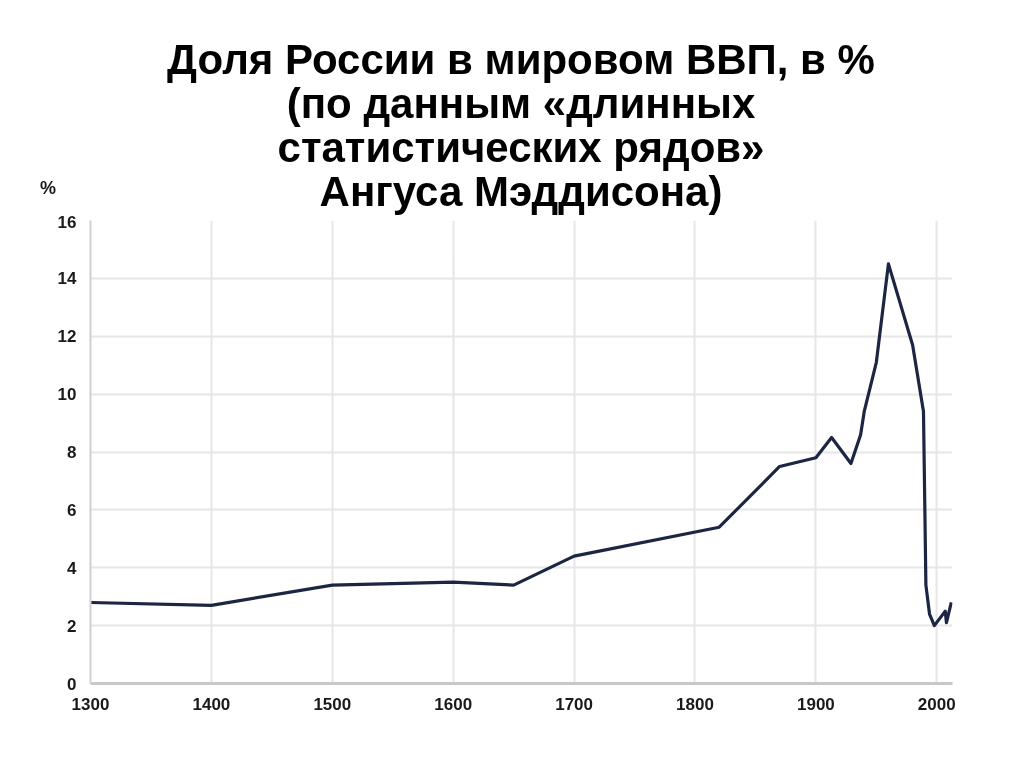 The width and height of the screenshot is (1024, 767). What do you see at coordinates (72, 684) in the screenshot?
I see `y-tick-label: 0` at bounding box center [72, 684].